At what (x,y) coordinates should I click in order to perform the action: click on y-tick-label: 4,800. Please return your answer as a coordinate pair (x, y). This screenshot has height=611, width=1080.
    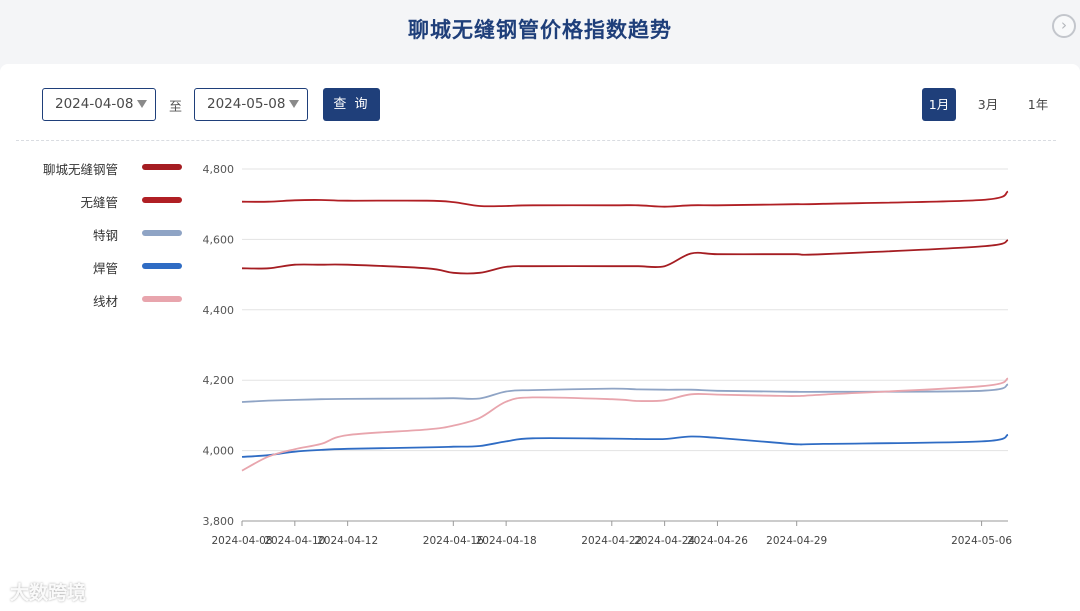
    Looking at the image, I should click on (219, 169).